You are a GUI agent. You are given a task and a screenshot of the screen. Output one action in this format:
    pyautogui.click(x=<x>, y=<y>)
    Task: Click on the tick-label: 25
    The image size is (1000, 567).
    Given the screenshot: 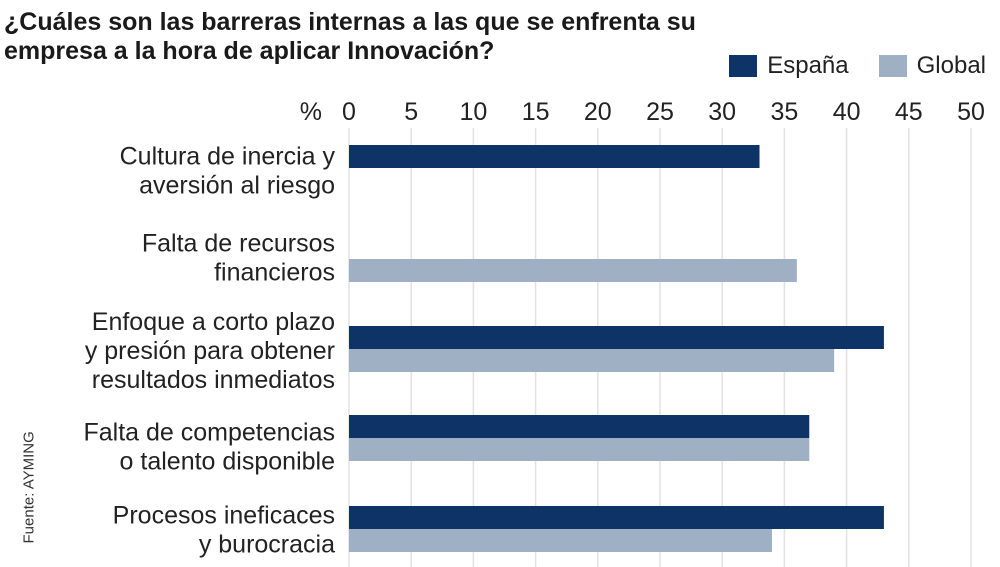 What is the action you would take?
    pyautogui.click(x=660, y=112)
    